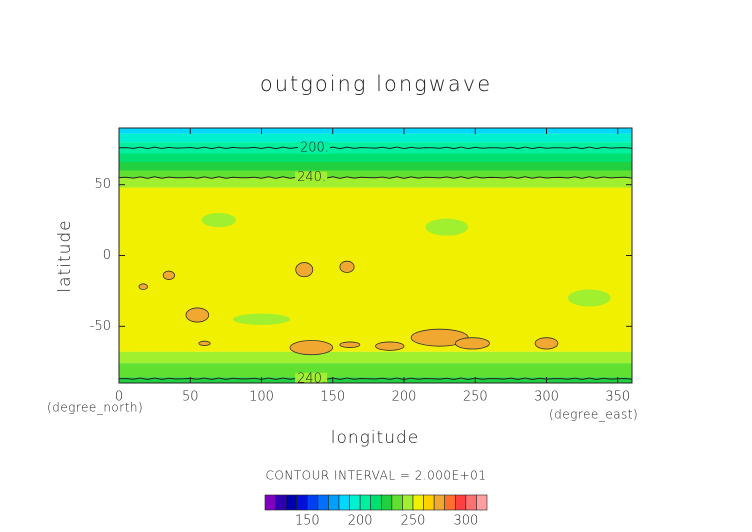 Image resolution: width=752 pixels, height=532 pixels. What do you see at coordinates (190, 397) in the screenshot?
I see `x-tick-label: 50` at bounding box center [190, 397].